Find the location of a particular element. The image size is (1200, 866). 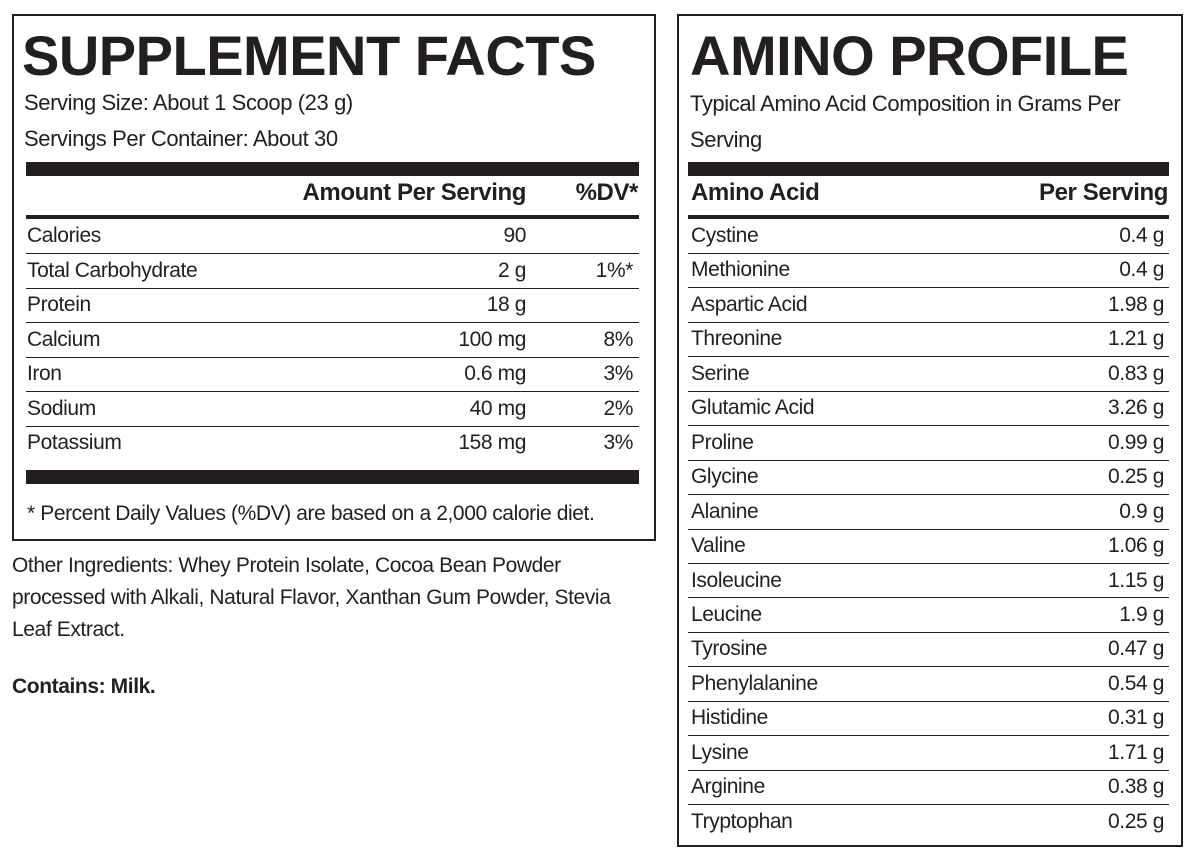

amino-name: Arginine is located at coordinates (728, 787).